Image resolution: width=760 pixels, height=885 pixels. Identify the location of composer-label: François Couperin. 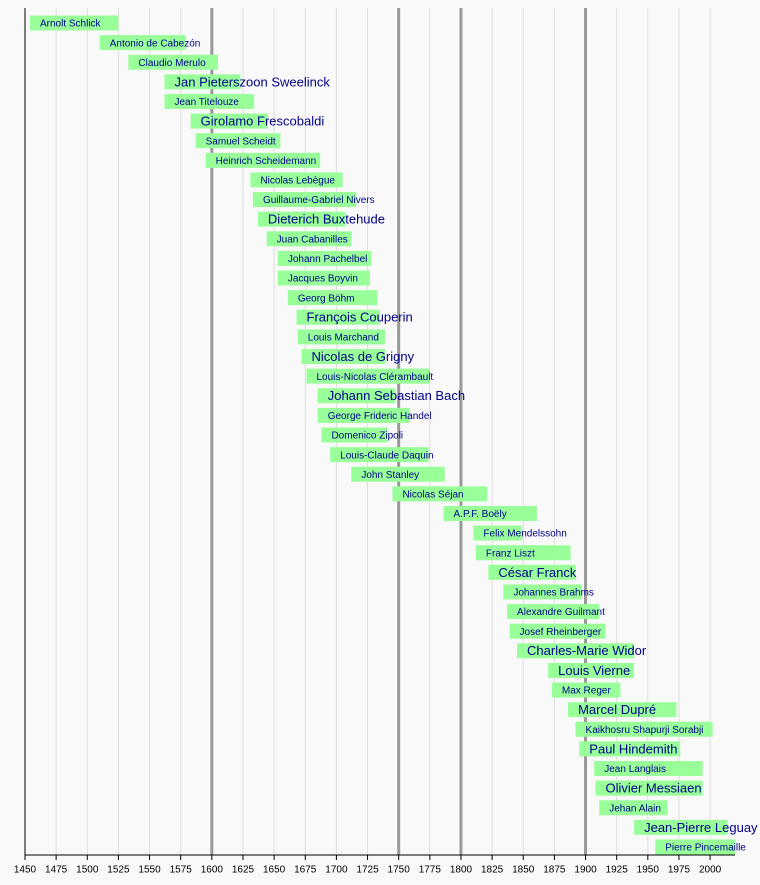
(360, 317).